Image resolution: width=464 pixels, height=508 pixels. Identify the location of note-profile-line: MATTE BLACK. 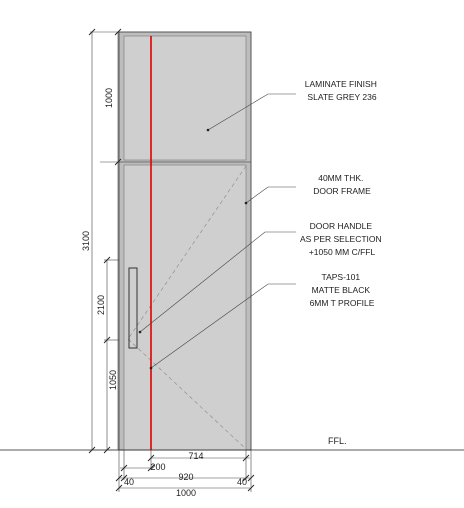
(341, 290).